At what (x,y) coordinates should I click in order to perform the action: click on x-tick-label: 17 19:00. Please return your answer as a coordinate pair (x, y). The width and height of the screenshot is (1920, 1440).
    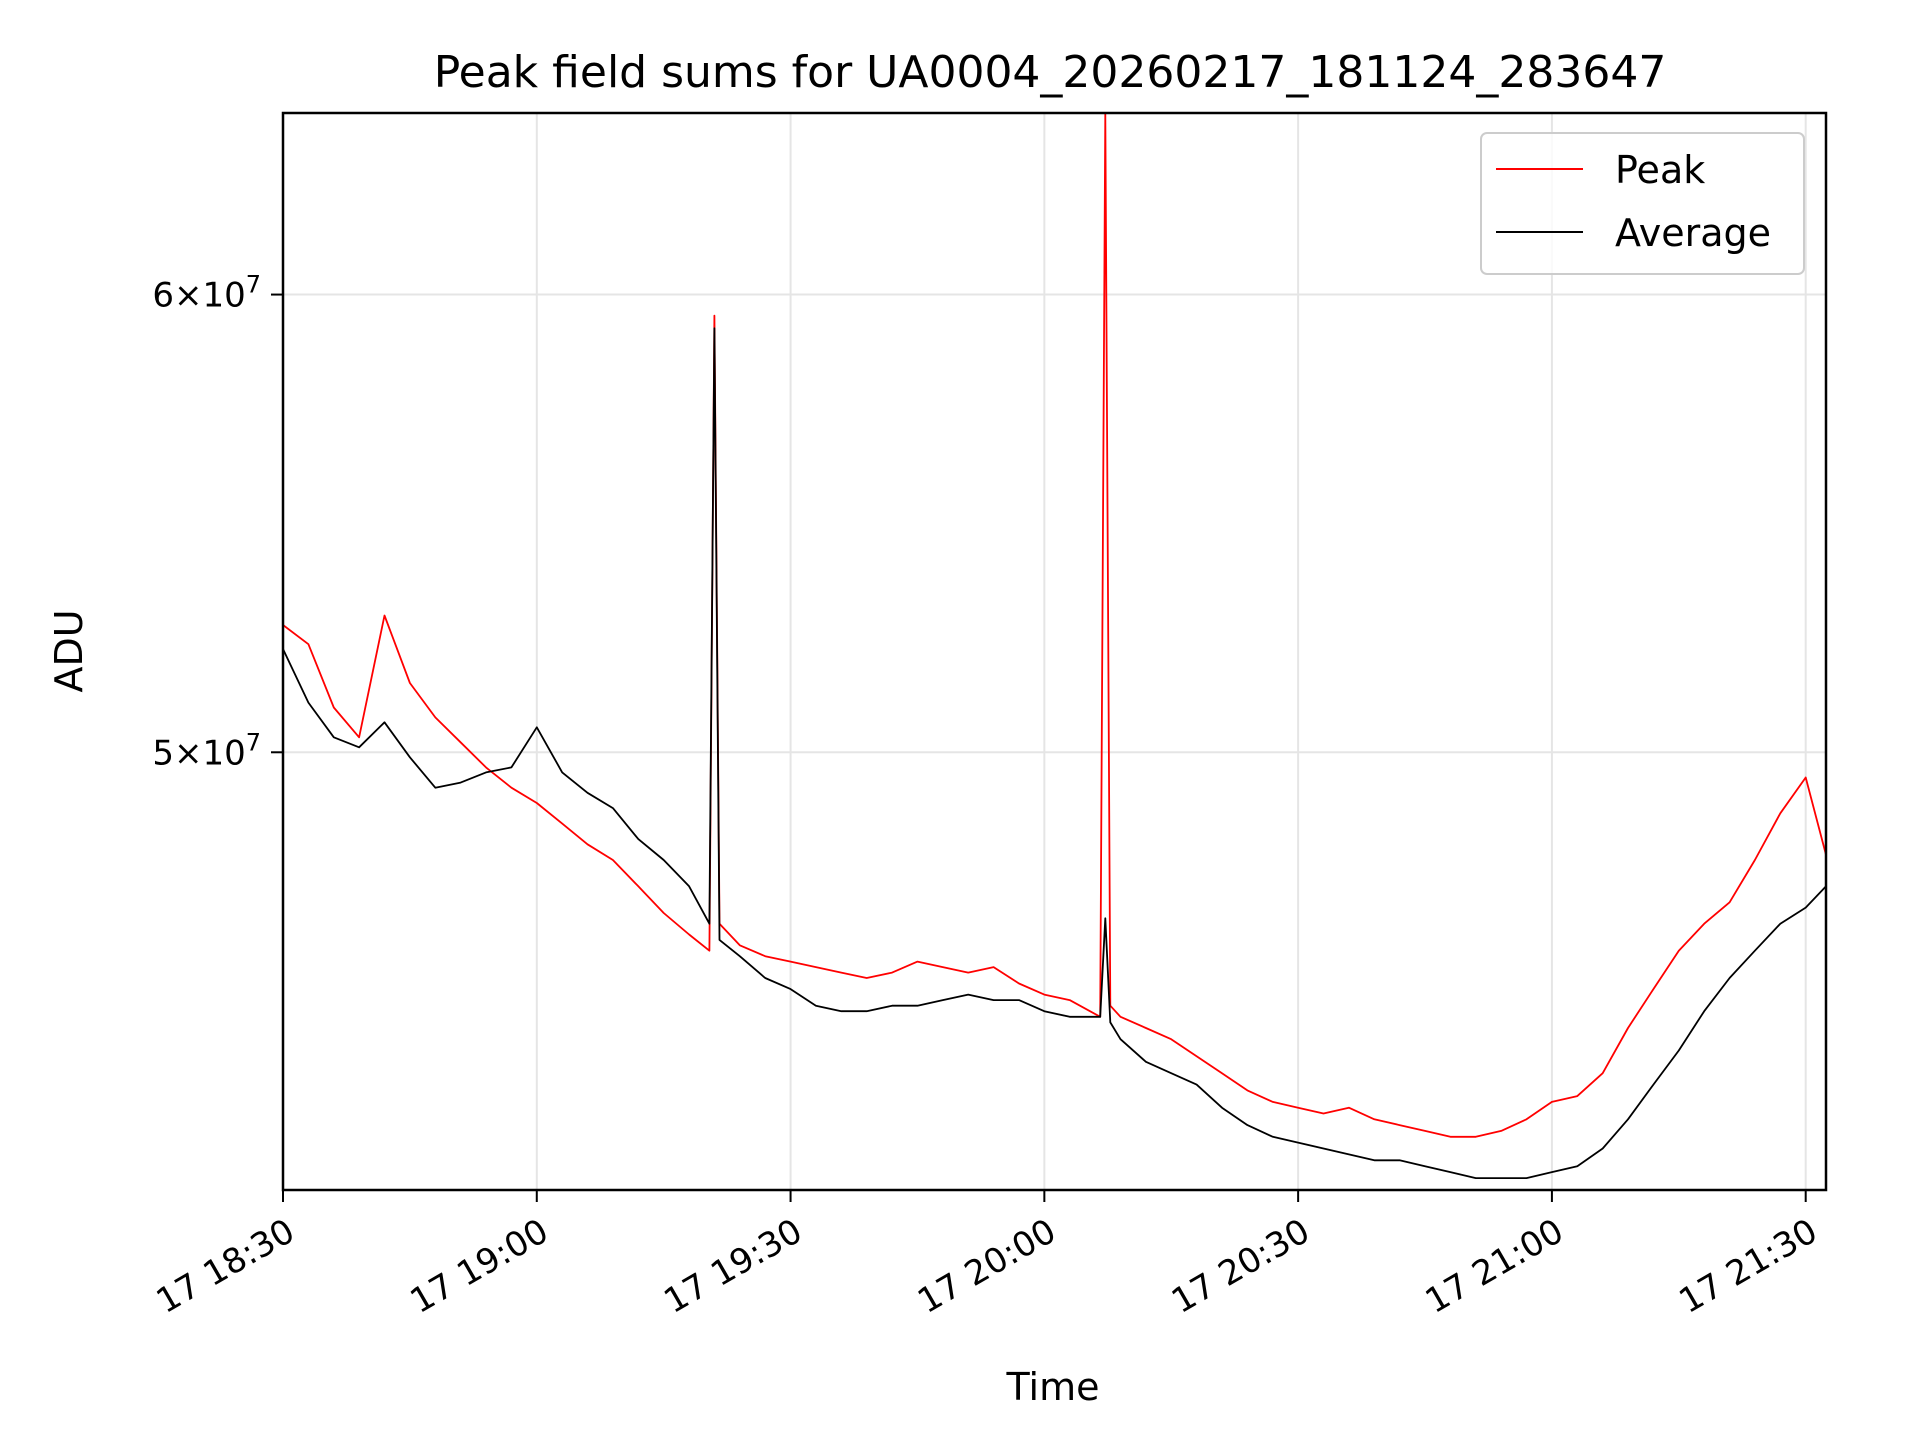
    Looking at the image, I should click on (480, 1266).